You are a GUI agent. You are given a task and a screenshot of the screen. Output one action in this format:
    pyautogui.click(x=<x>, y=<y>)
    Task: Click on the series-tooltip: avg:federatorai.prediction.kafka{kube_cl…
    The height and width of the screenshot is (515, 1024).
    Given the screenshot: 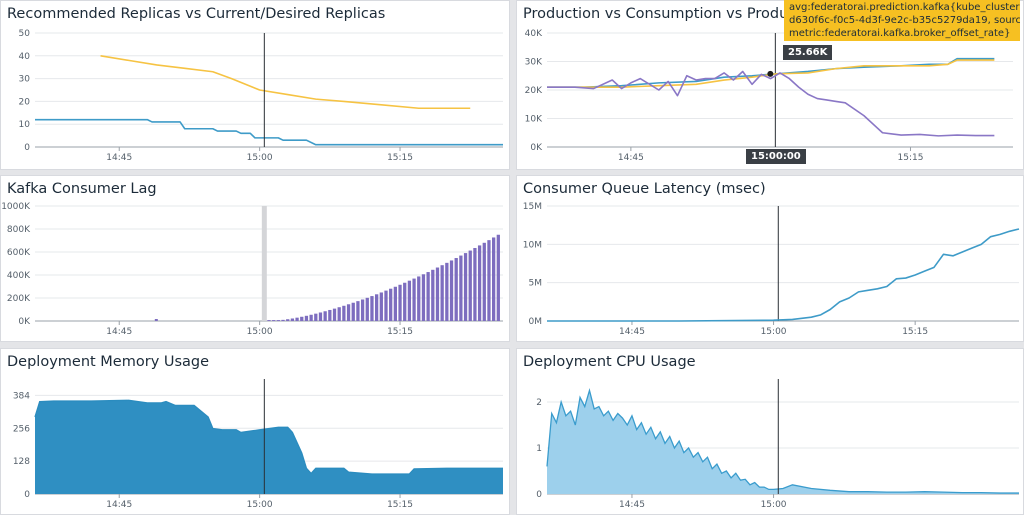 What is the action you would take?
    pyautogui.click(x=902, y=20)
    